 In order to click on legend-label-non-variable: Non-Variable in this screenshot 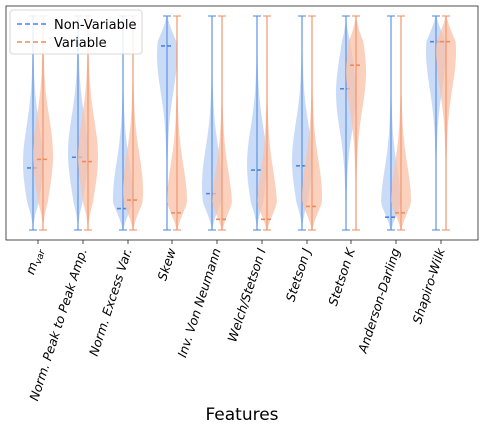, I will do `click(95, 25)`.